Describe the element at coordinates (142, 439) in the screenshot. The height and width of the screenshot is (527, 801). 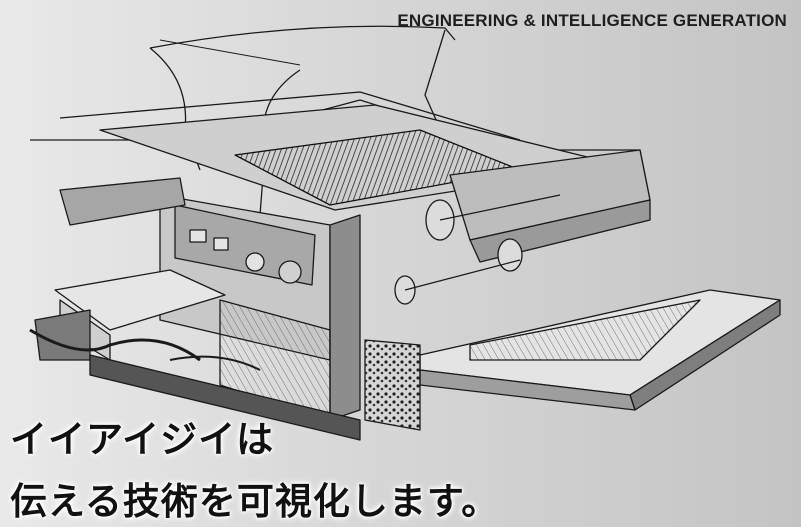
I see `headline-line-1: イイアイジイは` at that location.